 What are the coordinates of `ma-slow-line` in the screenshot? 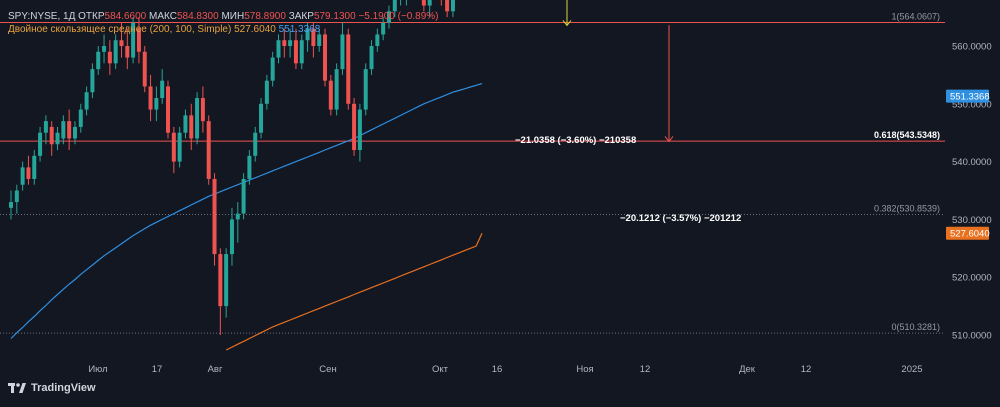 It's located at (354, 292).